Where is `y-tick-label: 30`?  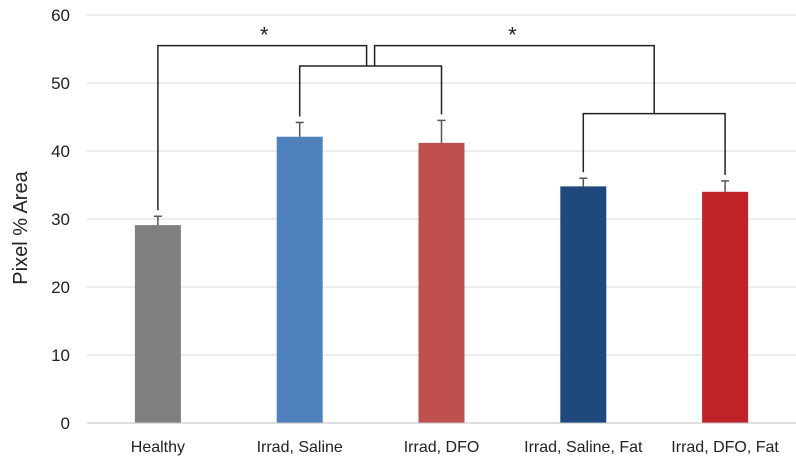 y-tick-label: 30 is located at coordinates (60, 219).